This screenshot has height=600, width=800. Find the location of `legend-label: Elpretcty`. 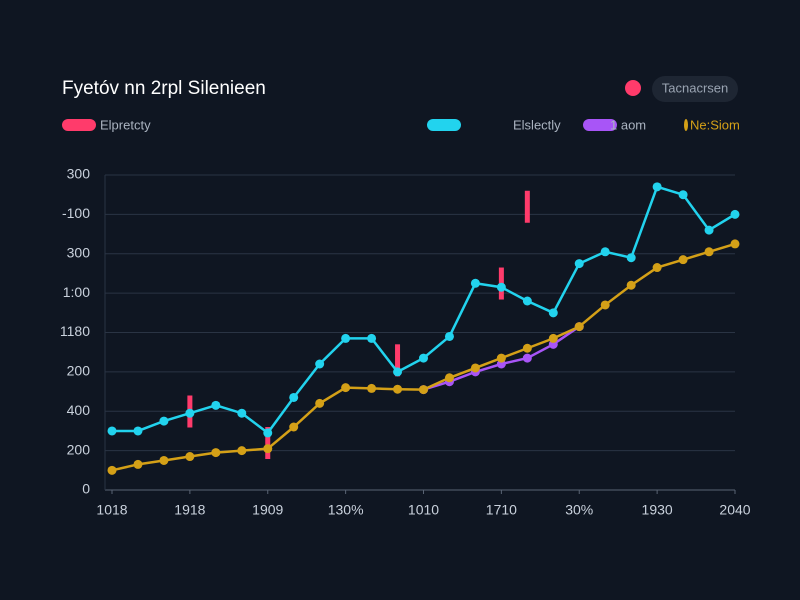

legend-label: Elpretcty is located at coordinates (125, 124).